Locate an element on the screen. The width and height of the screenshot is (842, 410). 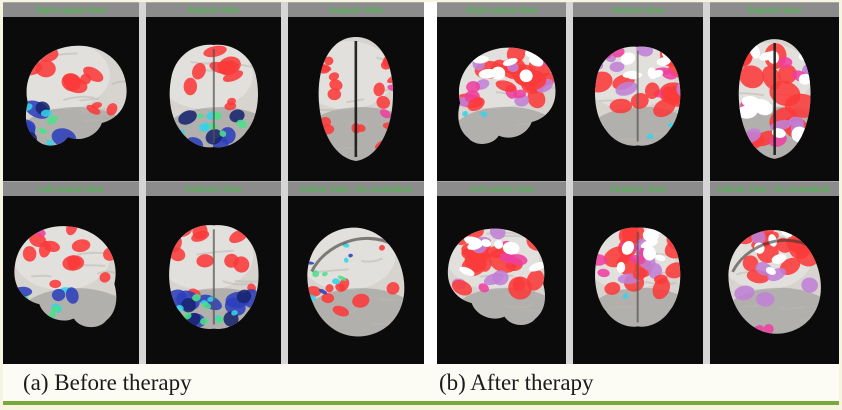
caption-after: (b) After therapy is located at coordinates (516, 382).